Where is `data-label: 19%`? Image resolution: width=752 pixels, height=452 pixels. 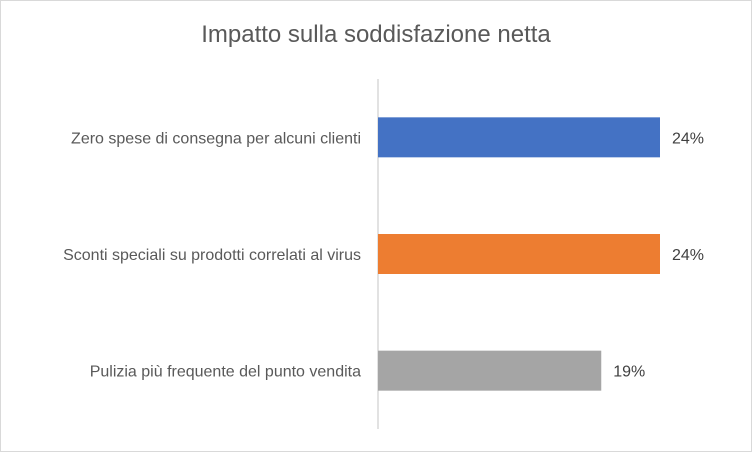
data-label: 19% is located at coordinates (629, 372).